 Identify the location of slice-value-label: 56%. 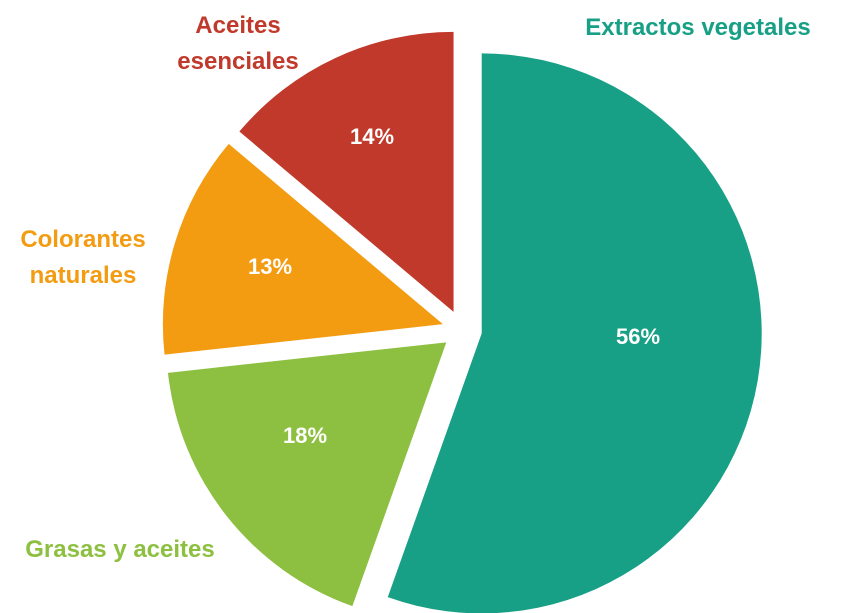
(638, 336).